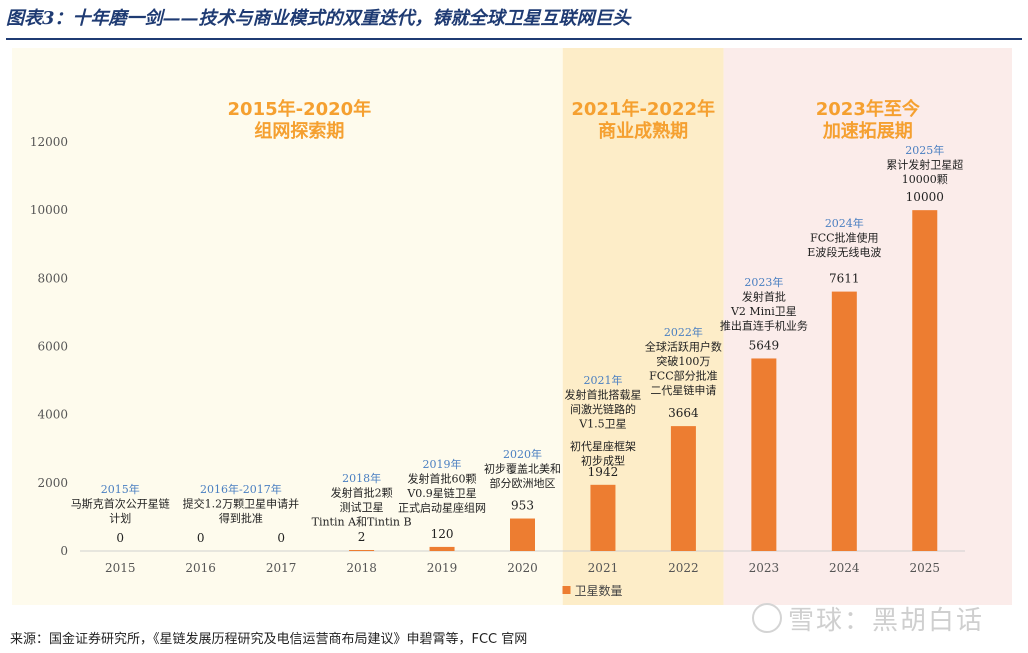  Describe the element at coordinates (522, 568) in the screenshot. I see `x-tick-label: 2020` at that location.